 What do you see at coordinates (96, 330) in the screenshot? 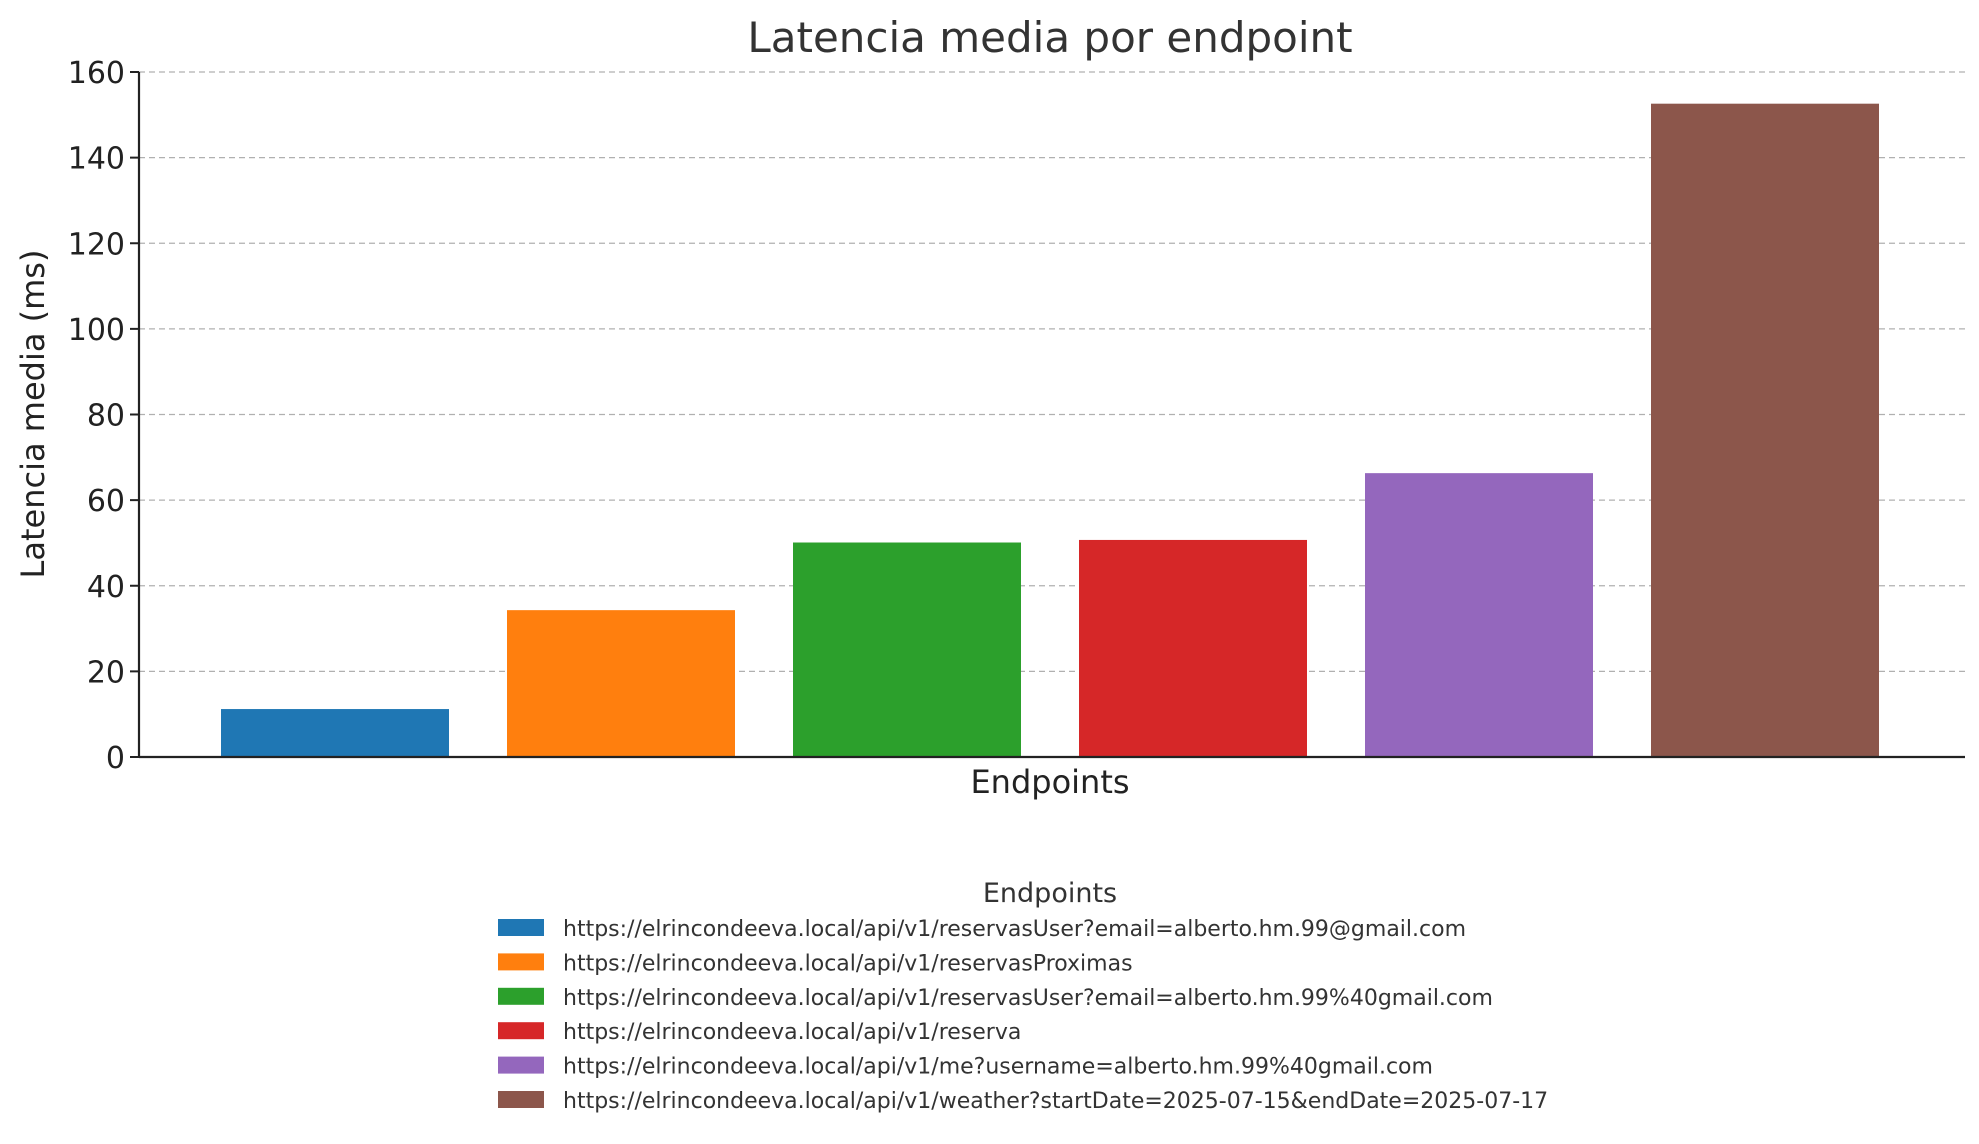
I see `y-tick-label: 100` at bounding box center [96, 330].